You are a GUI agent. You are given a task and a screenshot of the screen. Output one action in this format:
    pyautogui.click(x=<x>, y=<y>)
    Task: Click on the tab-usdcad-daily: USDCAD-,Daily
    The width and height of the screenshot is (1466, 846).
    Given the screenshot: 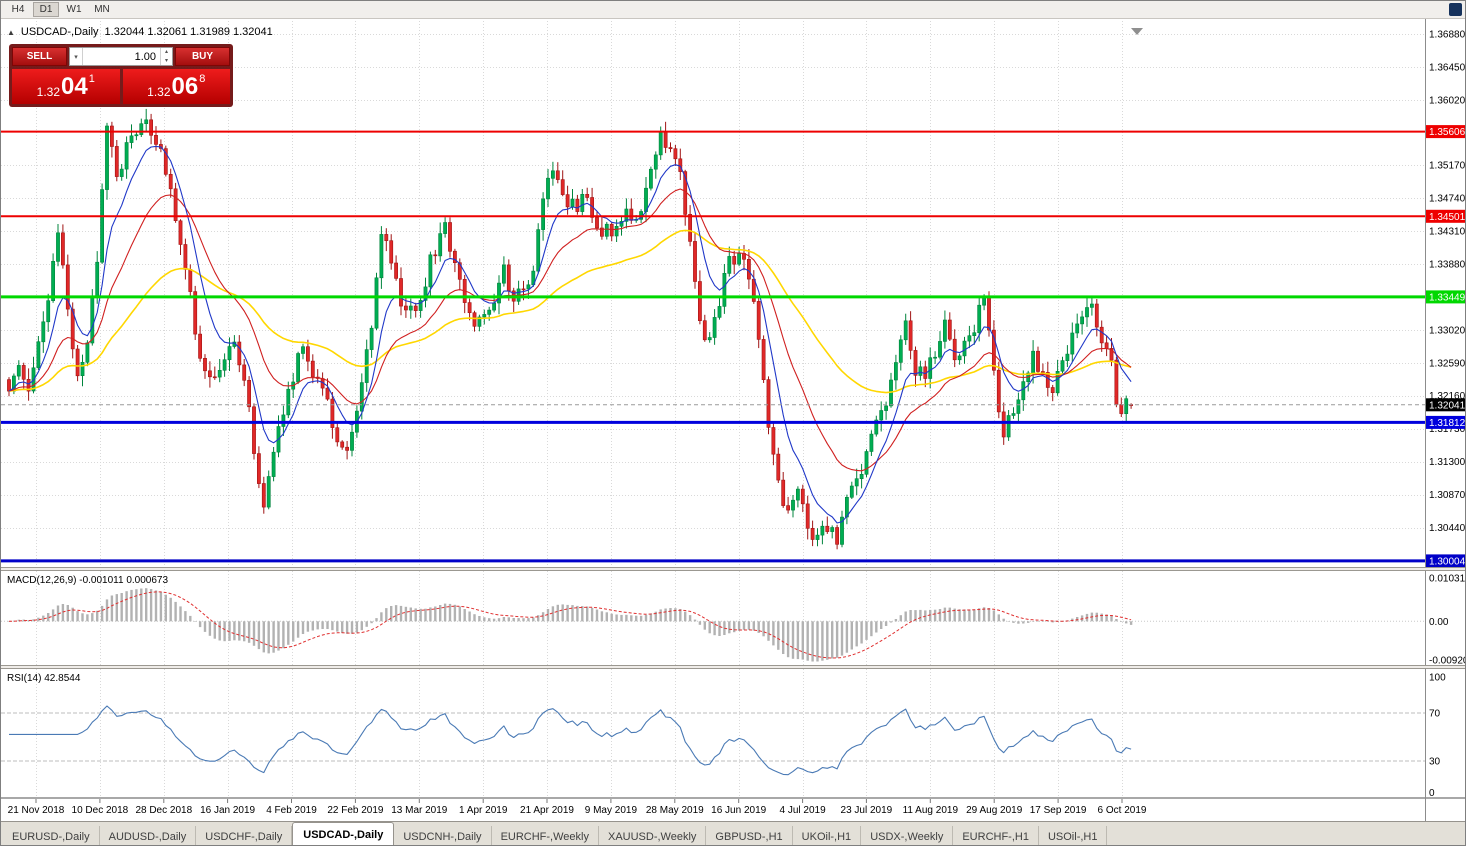 What is the action you would take?
    pyautogui.click(x=343, y=833)
    